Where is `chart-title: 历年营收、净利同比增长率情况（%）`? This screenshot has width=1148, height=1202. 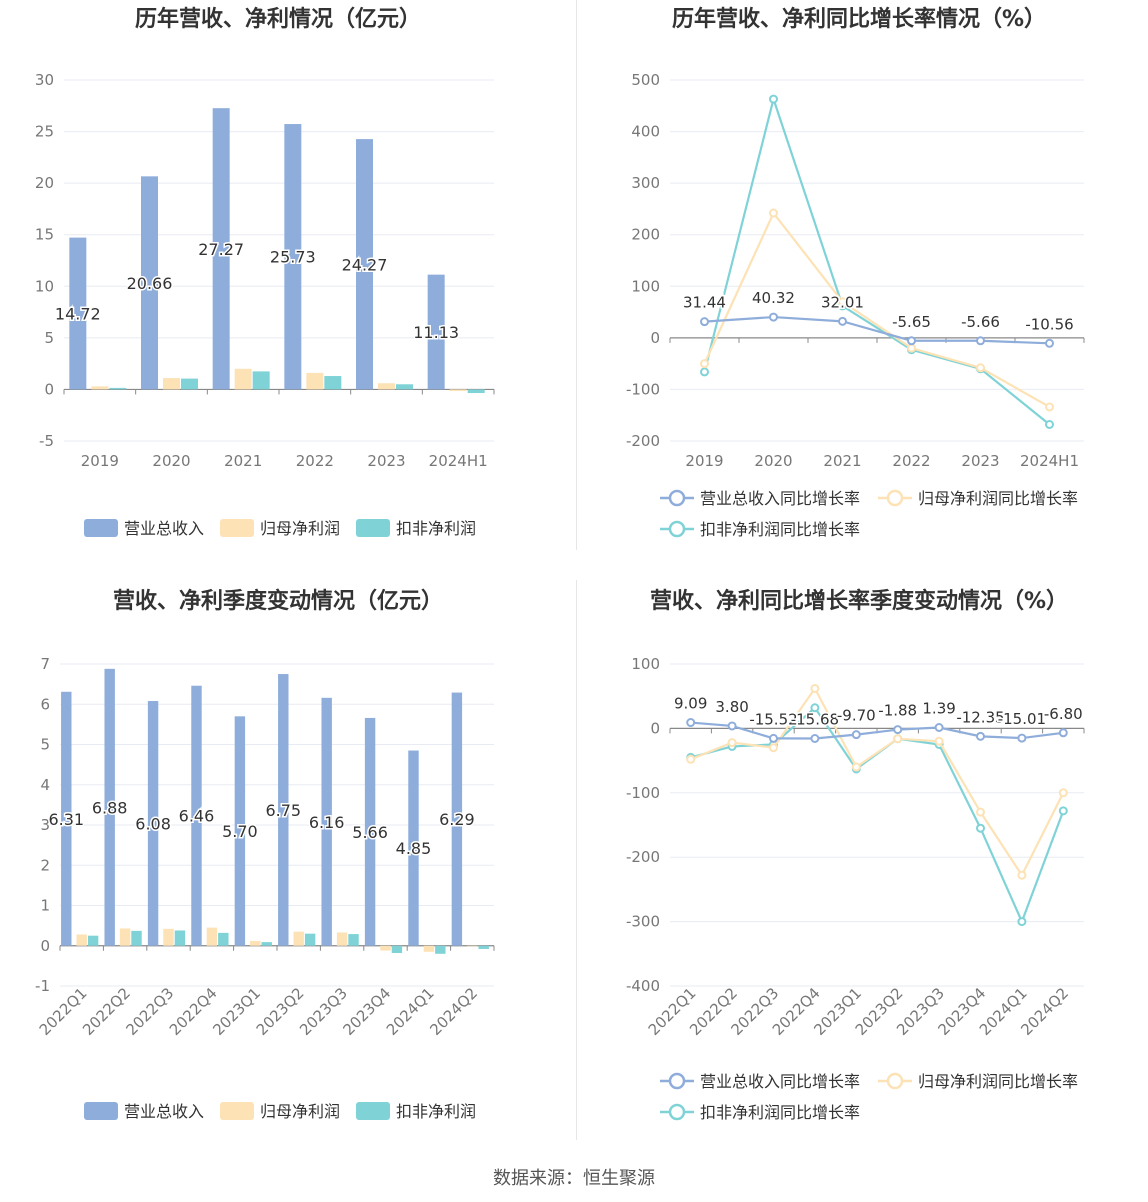 chart-title: 历年营收、净利同比增长率情况（%） is located at coordinates (859, 19).